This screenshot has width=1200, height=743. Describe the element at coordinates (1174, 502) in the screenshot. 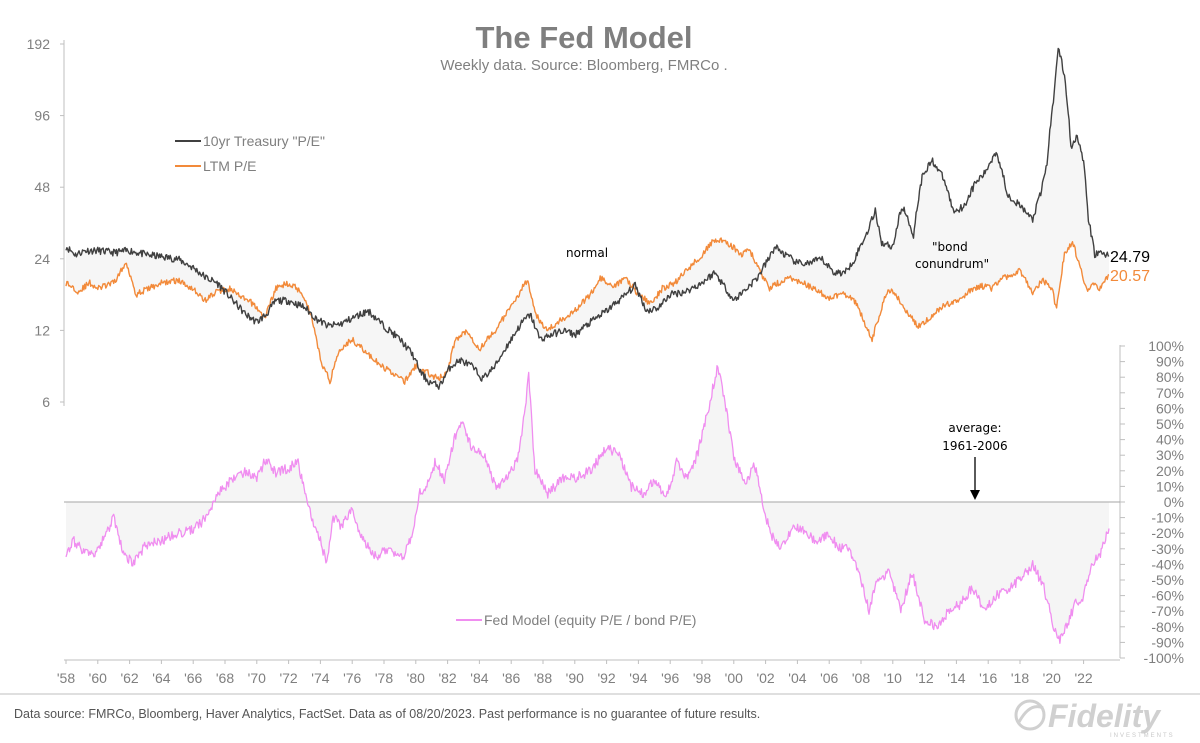

I see `right-tick-label: 0%` at that location.